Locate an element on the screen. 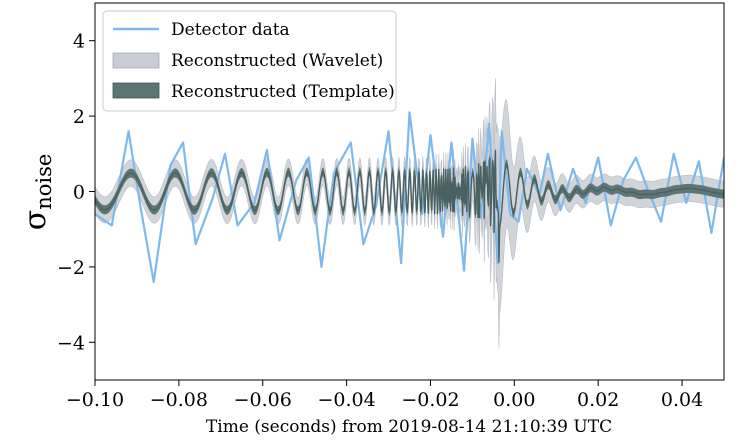 Image resolution: width=752 pixels, height=440 pixels. x-axis: −0.10 −0.08 −0.06 −0.04 −0.02 0.00 0.02 0.04 is located at coordinates (384, 395).